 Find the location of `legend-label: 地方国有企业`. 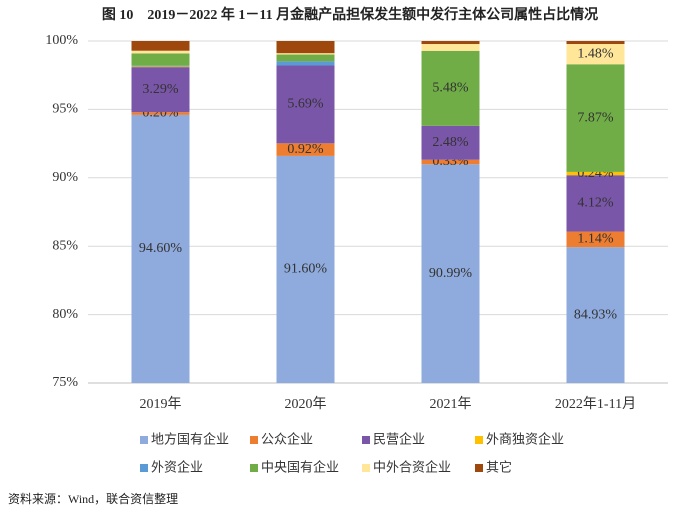

legend-label: 地方国有企业 is located at coordinates (190, 440).